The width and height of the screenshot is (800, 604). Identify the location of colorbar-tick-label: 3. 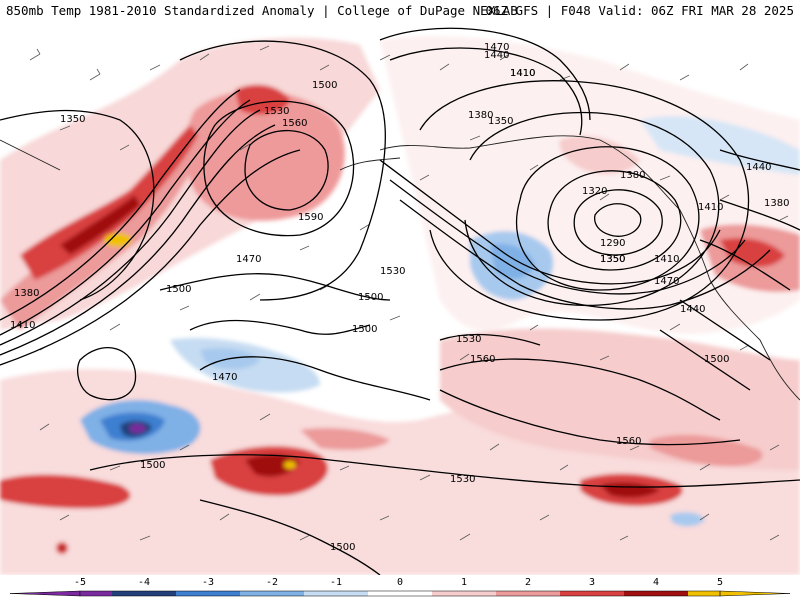
(592, 582).